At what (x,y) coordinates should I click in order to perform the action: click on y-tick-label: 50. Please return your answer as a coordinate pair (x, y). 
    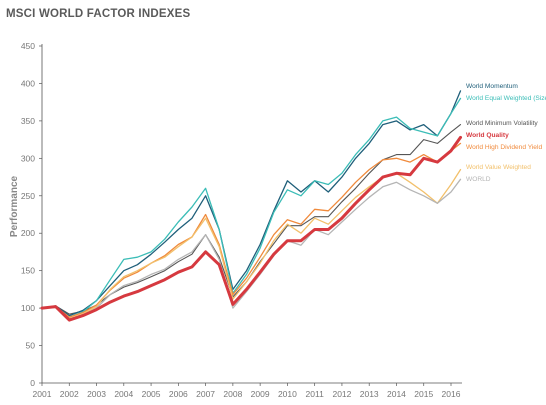
    Looking at the image, I should click on (31, 346).